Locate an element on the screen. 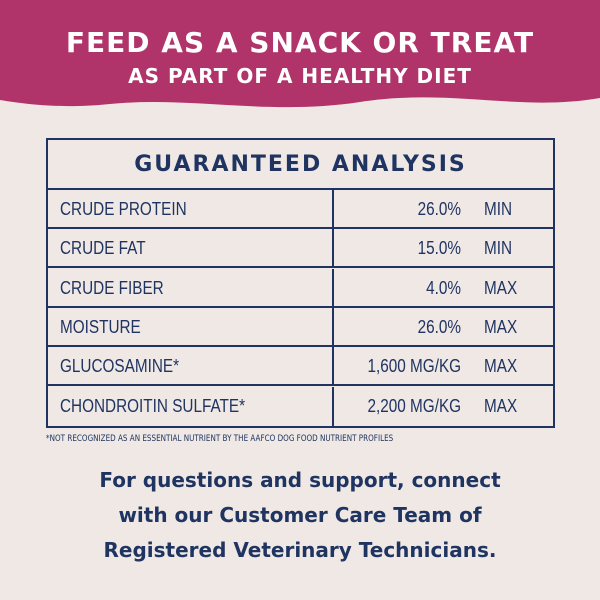 The image size is (600, 600). nutrient-name: CHONDROITIN SULFATE* is located at coordinates (153, 405).